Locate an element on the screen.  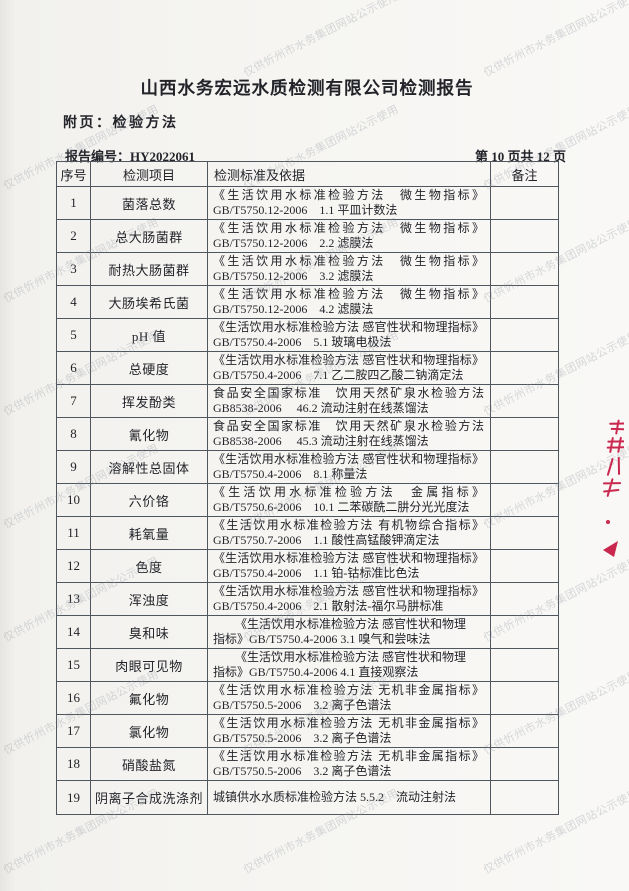
method-line-1: 食品安全国家标准 饮用天然矿泉水检验方法 is located at coordinates (348, 393).